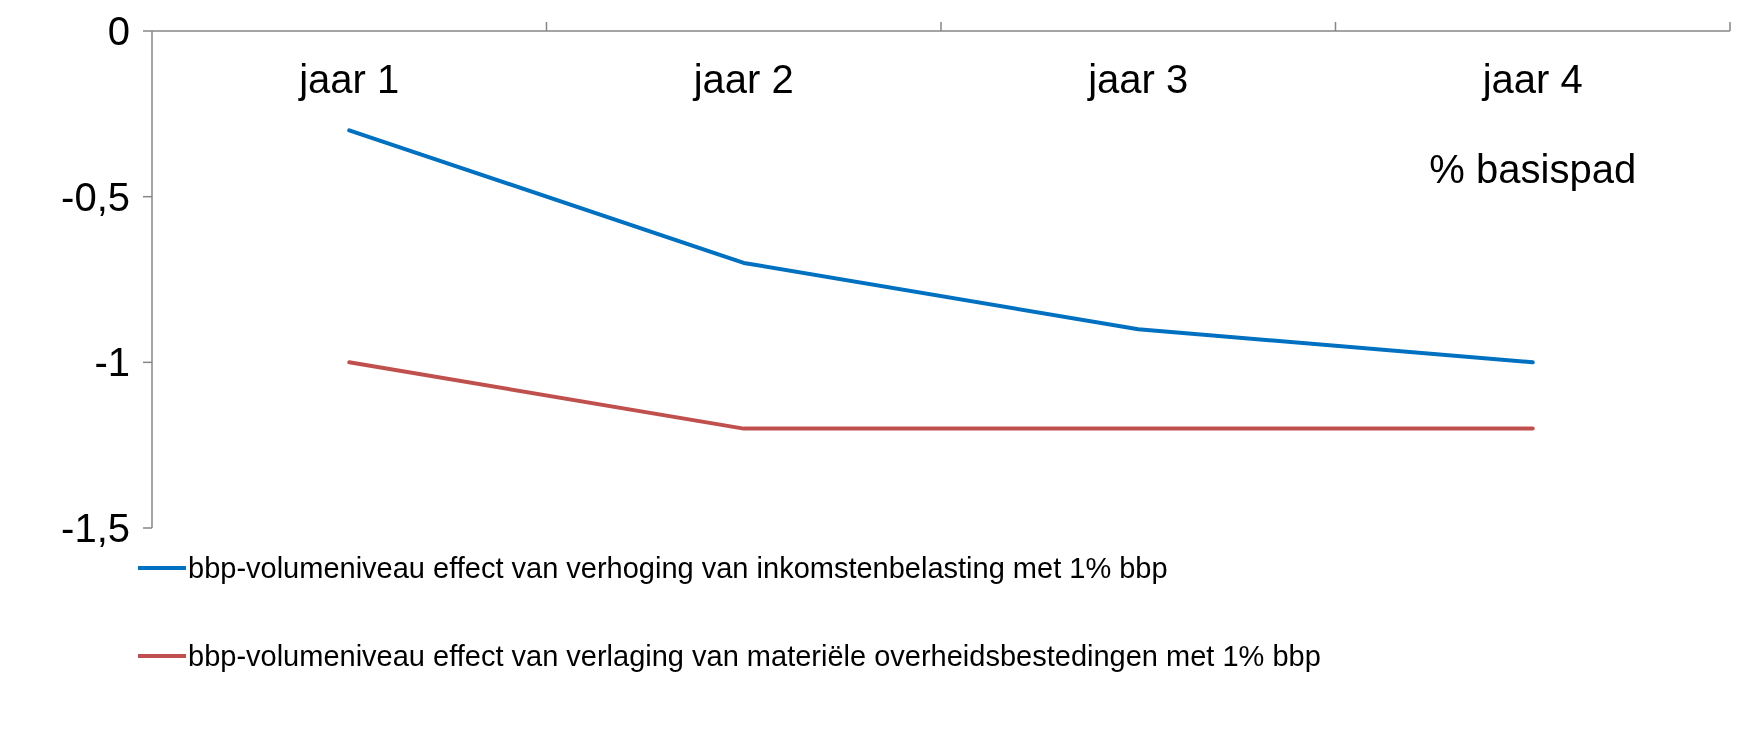 This screenshot has width=1744, height=744. I want to click on annotation: % basispad, so click(1533, 169).